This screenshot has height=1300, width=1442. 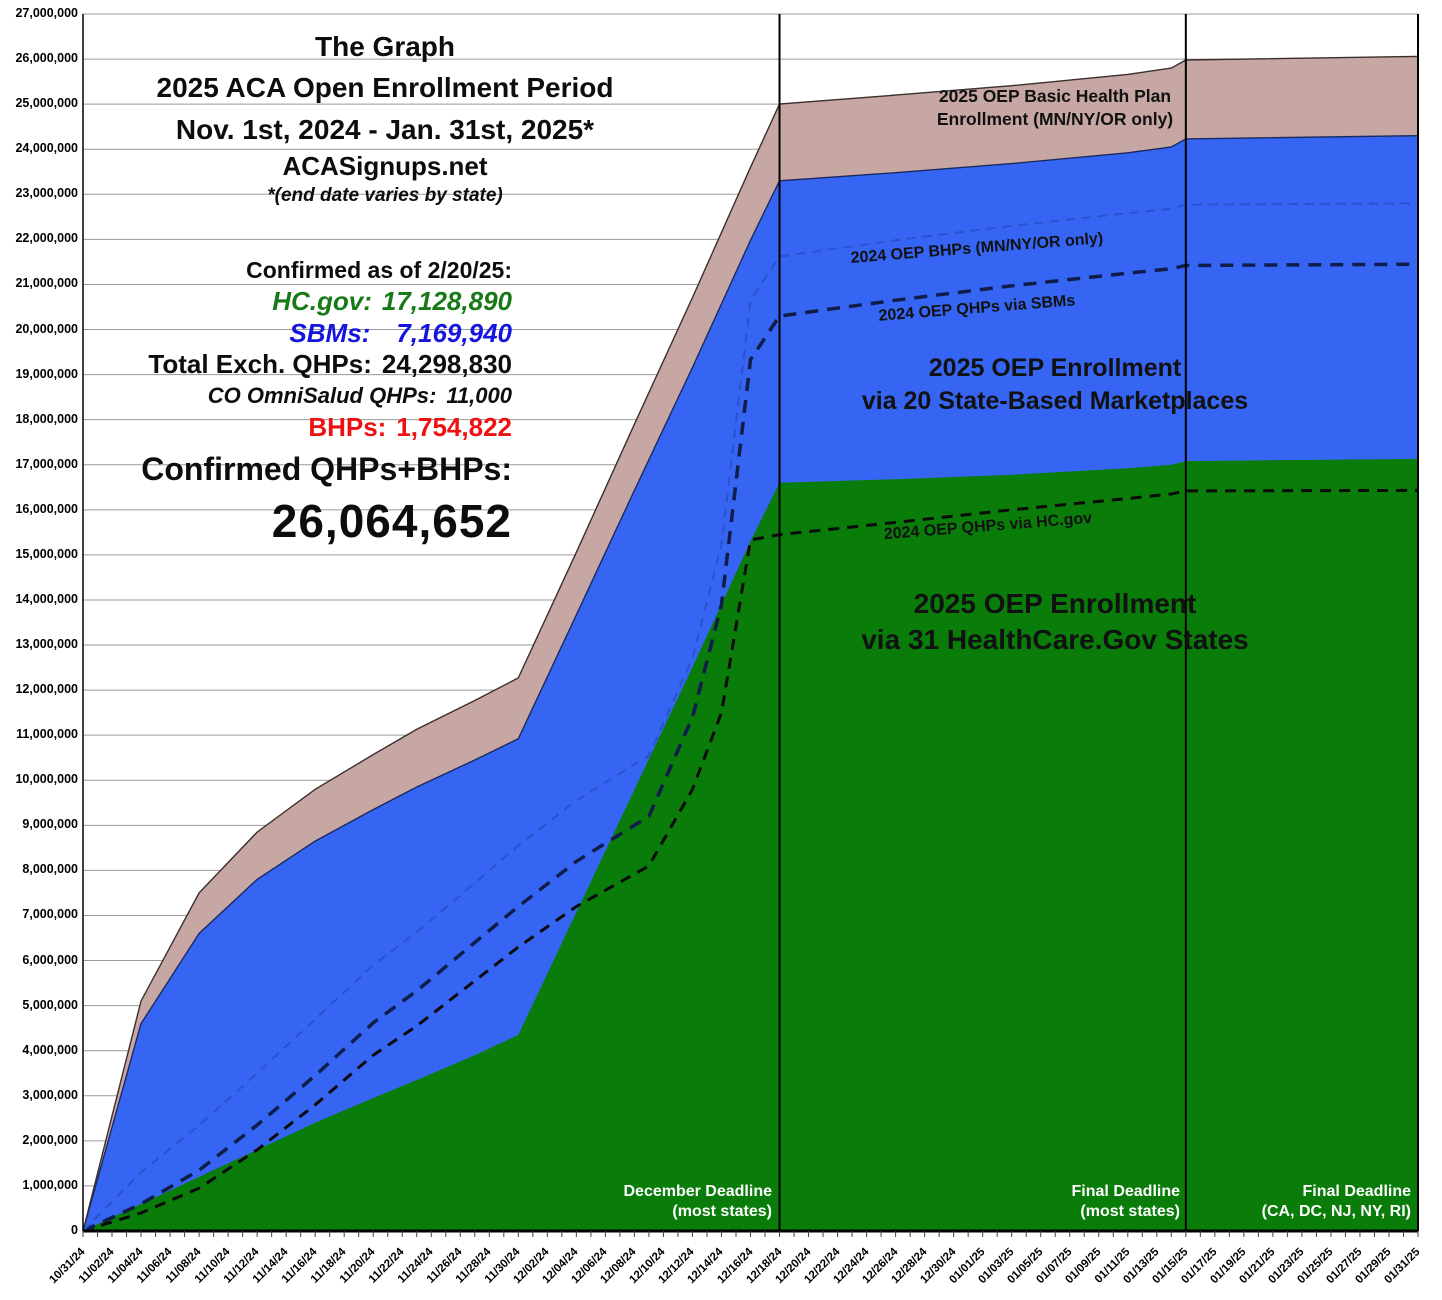 I want to click on y-axis-label: 23,000,000, so click(x=46, y=193).